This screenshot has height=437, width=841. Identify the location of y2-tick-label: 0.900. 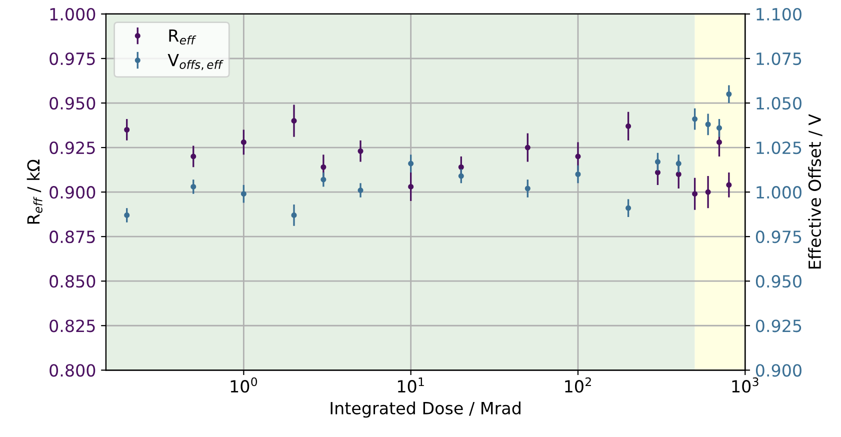
(779, 370).